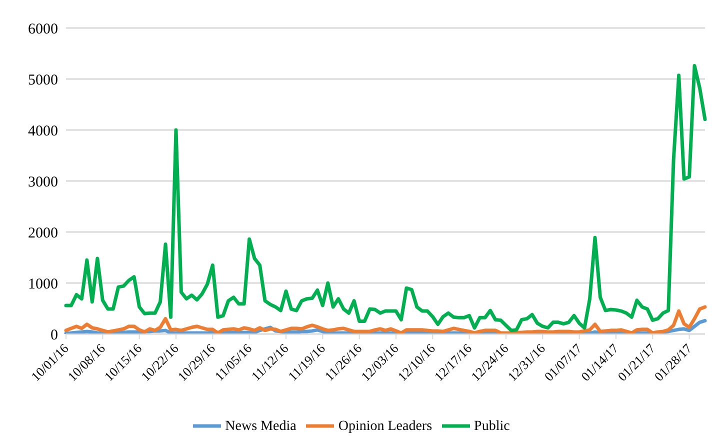 This screenshot has height=445, width=725. What do you see at coordinates (43, 29) in the screenshot?
I see `y-tick-label: 6000` at bounding box center [43, 29].